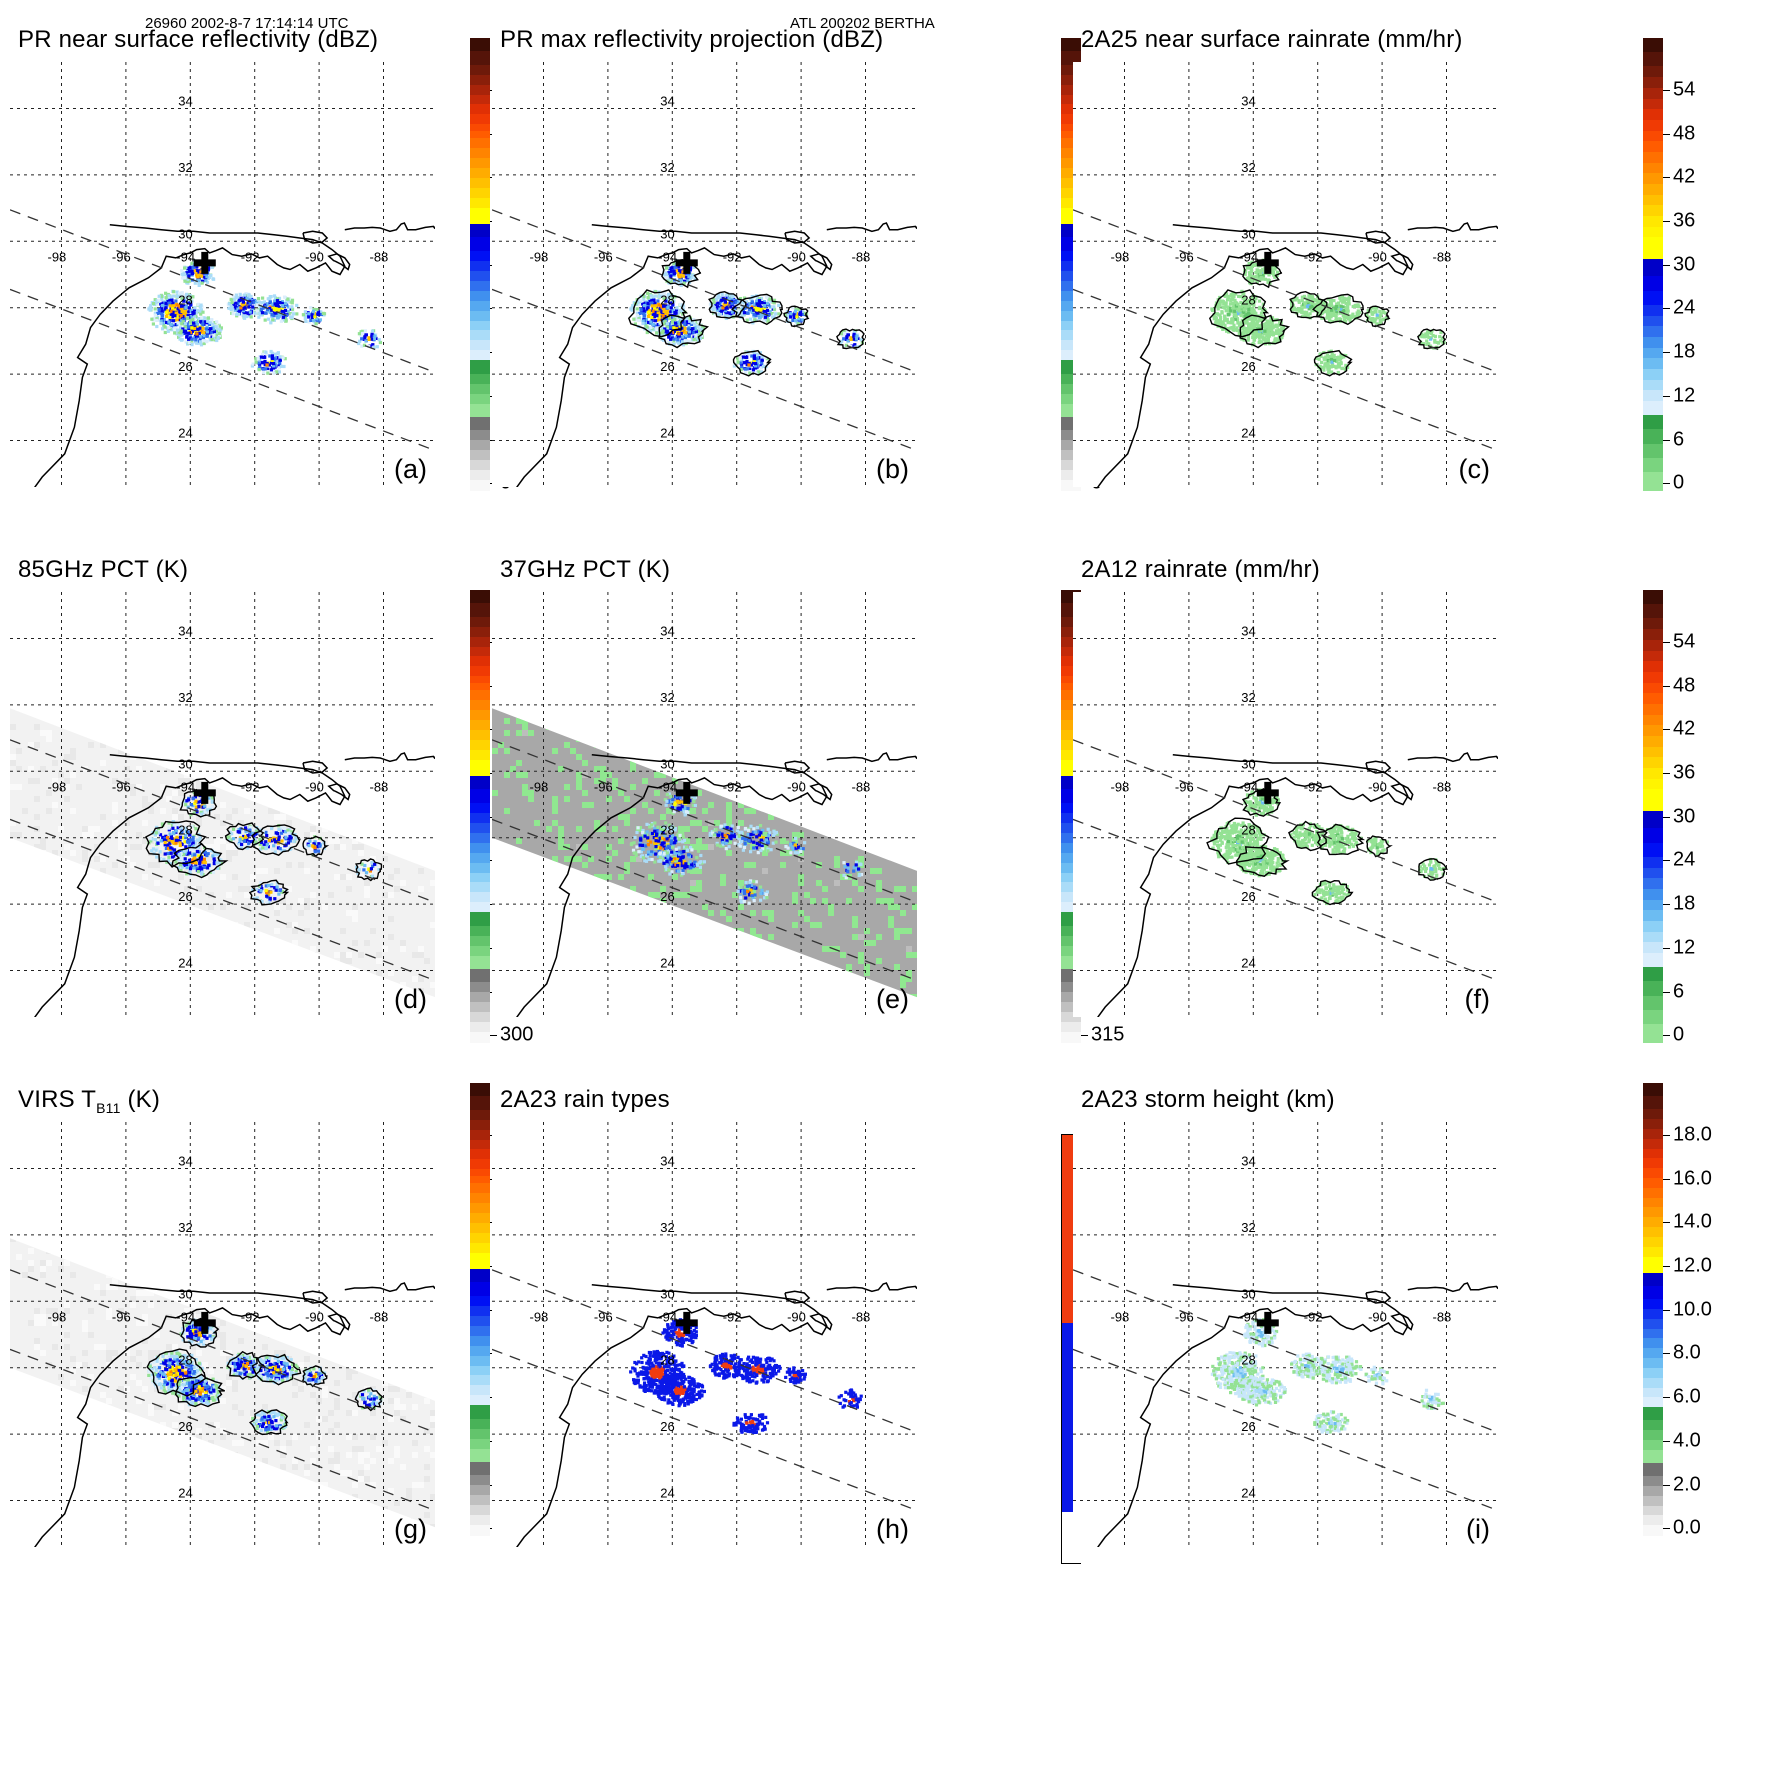 The width and height of the screenshot is (1771, 1771). What do you see at coordinates (1684, 395) in the screenshot?
I see `colorbar-label: 12` at bounding box center [1684, 395].